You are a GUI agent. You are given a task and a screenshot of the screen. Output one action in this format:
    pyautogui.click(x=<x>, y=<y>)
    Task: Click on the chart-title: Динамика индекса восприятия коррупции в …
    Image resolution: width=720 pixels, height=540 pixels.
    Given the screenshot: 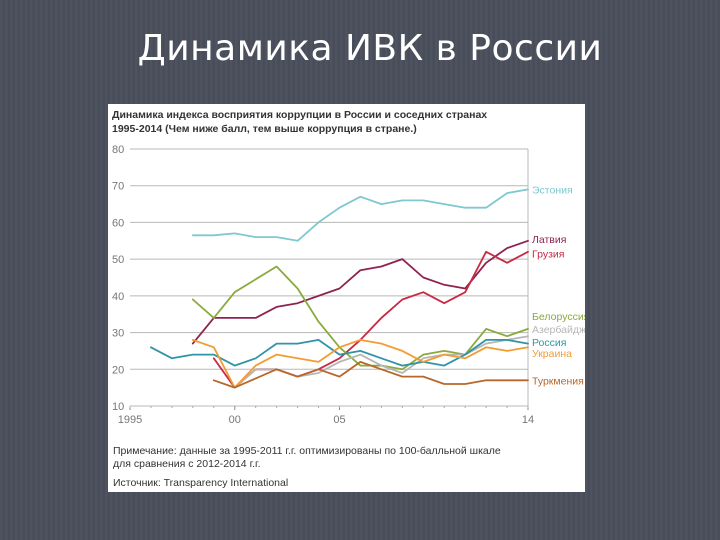 What is the action you would take?
    pyautogui.click(x=347, y=122)
    